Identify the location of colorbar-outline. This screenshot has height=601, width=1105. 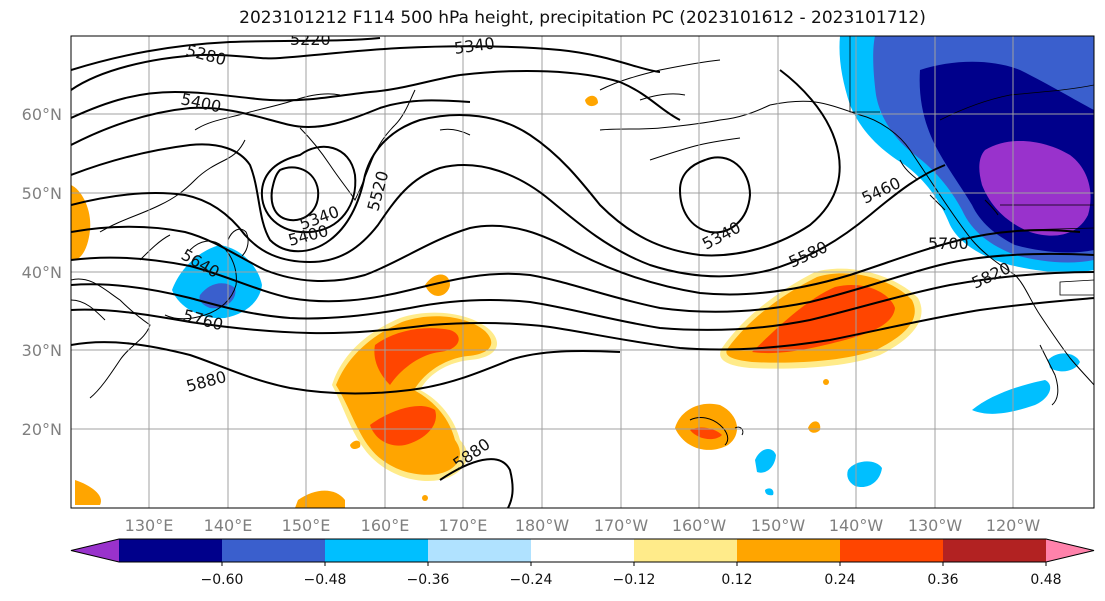
(582, 550).